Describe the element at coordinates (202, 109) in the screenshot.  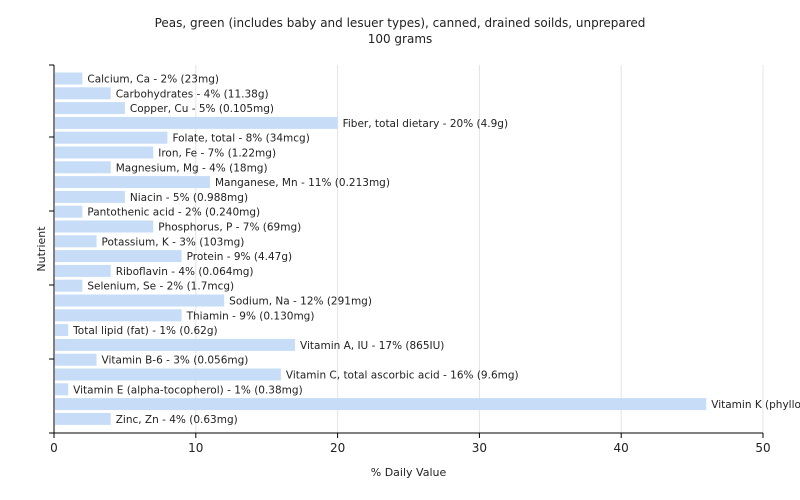
I see `bar-label: Copper, Cu - 5% (0.105mg)` at that location.